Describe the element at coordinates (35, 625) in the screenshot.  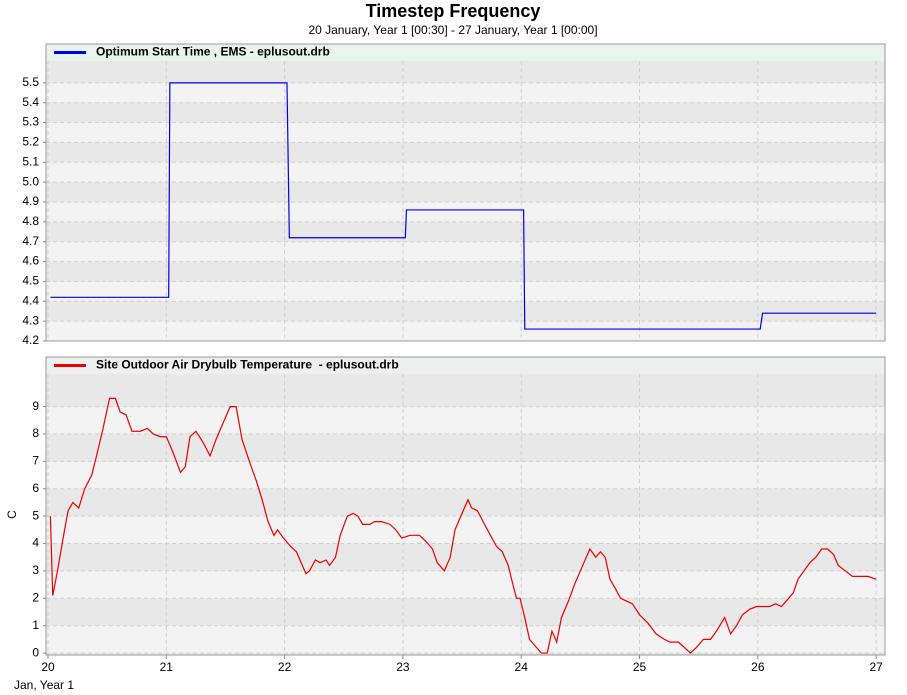
I see `y-tick-label: 1` at that location.